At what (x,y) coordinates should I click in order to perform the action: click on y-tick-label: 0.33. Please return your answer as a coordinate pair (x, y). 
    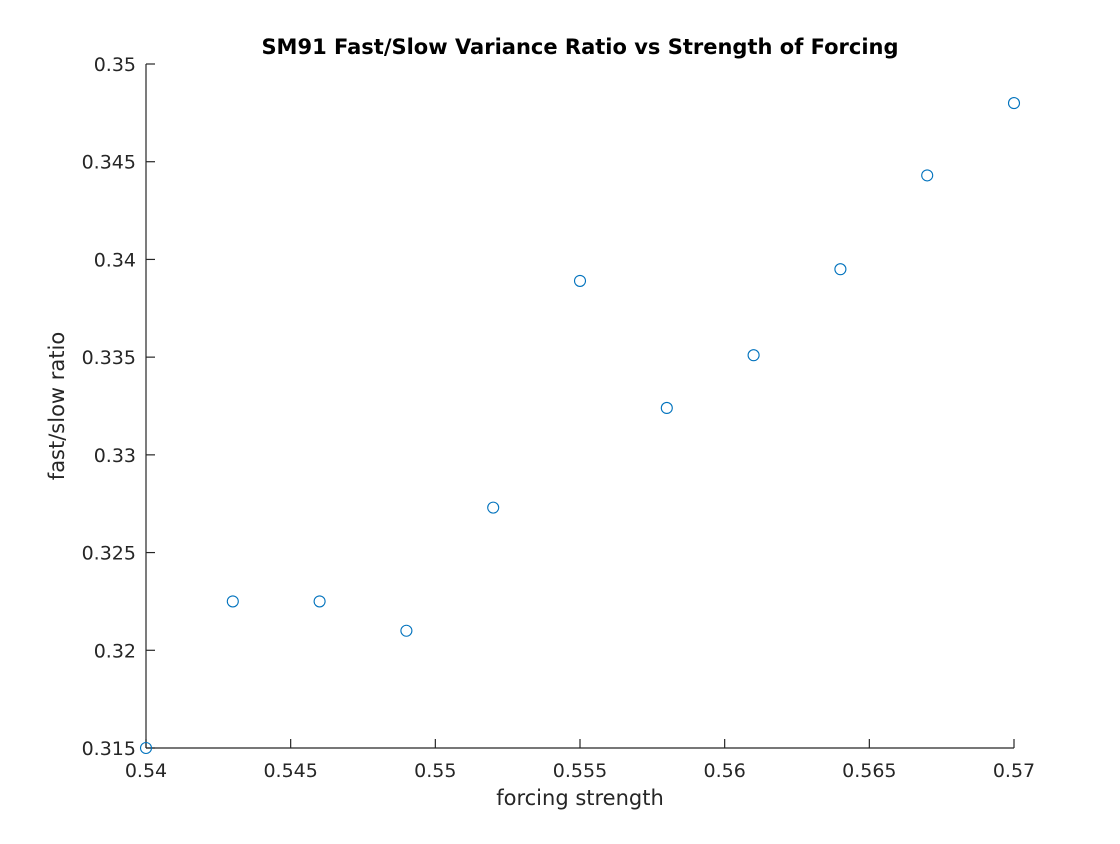
    Looking at the image, I should click on (115, 456).